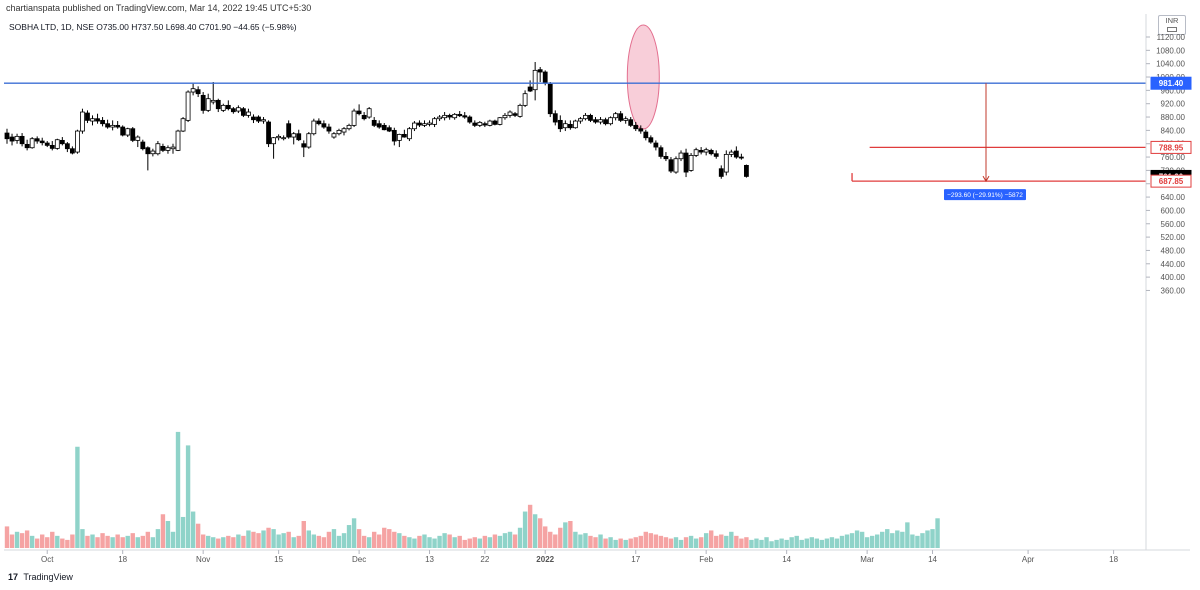 The height and width of the screenshot is (590, 1200). What do you see at coordinates (635, 559) in the screenshot?
I see `time-tick-label: 17` at bounding box center [635, 559].